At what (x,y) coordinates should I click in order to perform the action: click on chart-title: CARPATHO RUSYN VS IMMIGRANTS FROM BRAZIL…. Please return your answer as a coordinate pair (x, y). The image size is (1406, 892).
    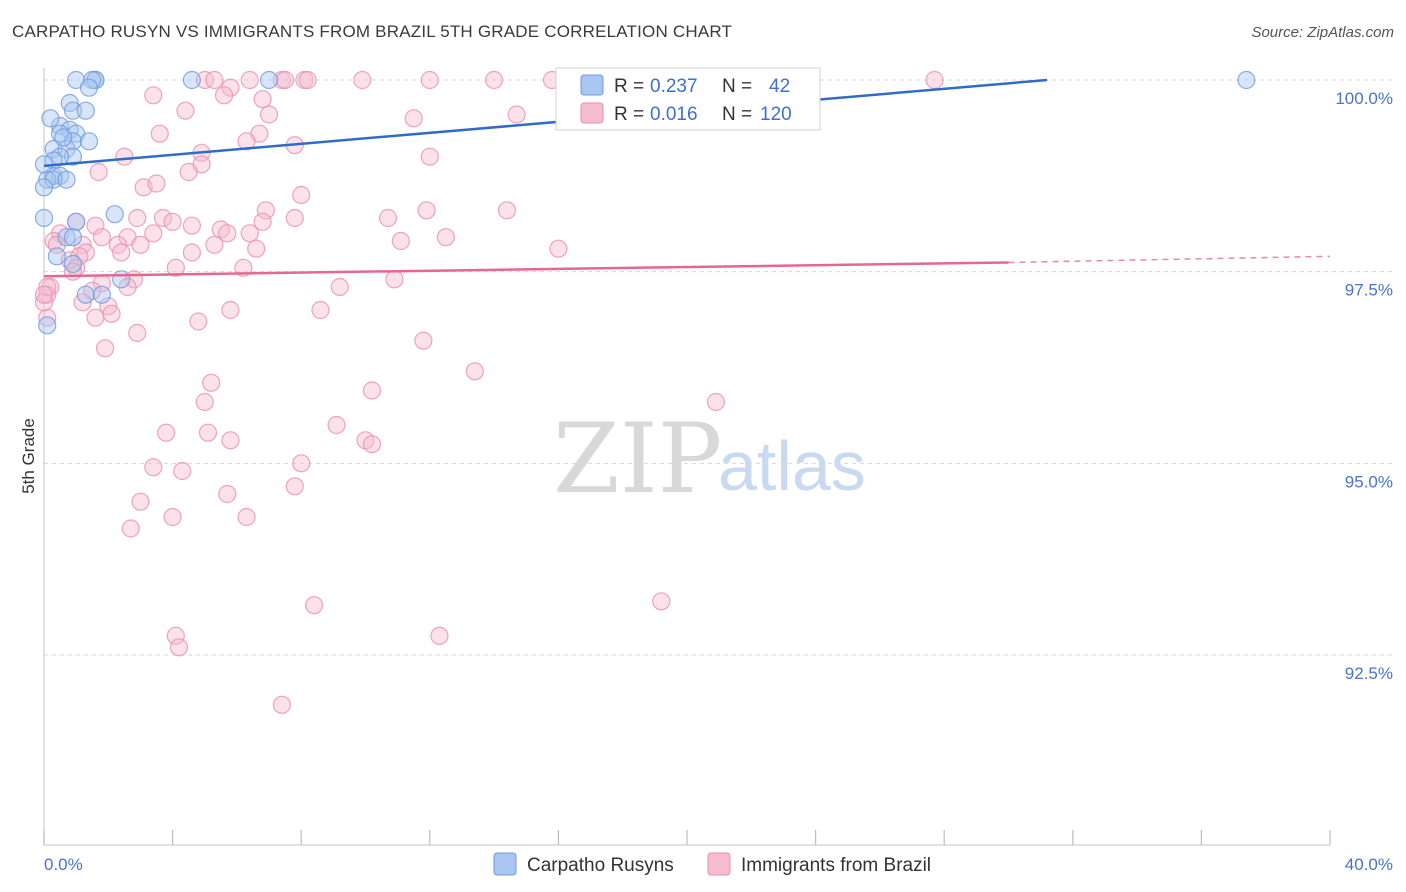
    Looking at the image, I should click on (372, 31).